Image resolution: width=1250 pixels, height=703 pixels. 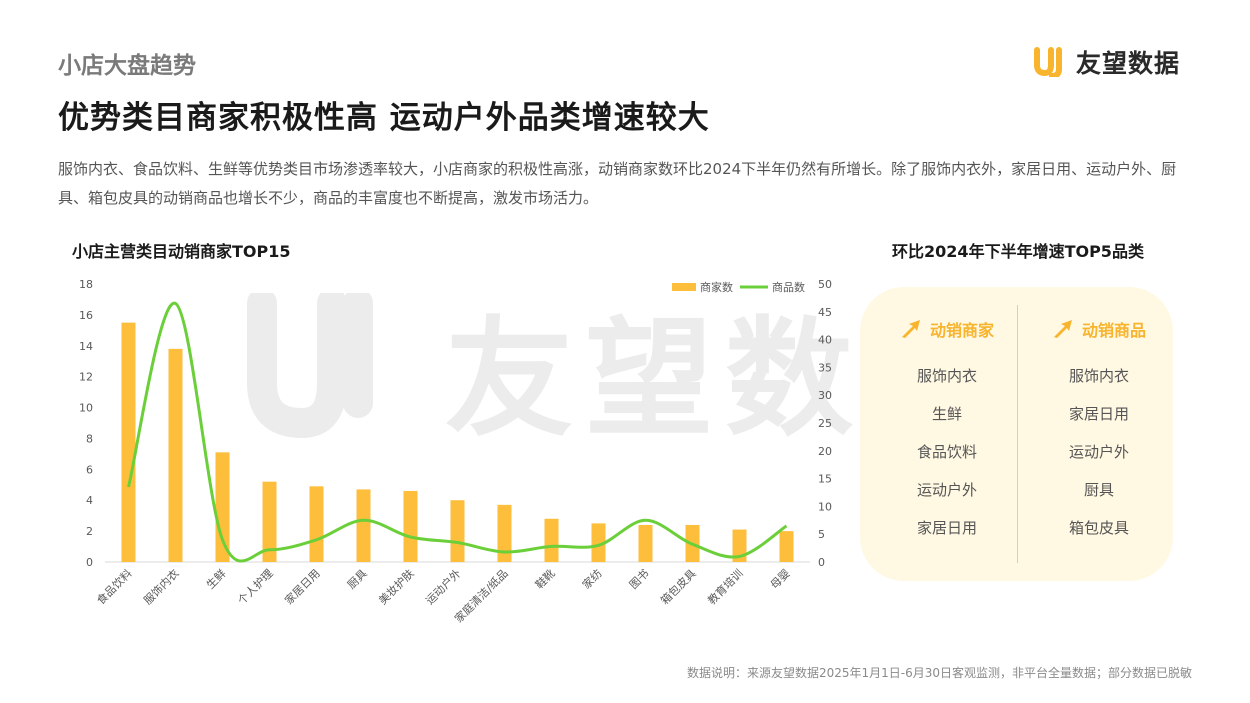 I want to click on x-category-label: 鞋靴, so click(x=544, y=578).